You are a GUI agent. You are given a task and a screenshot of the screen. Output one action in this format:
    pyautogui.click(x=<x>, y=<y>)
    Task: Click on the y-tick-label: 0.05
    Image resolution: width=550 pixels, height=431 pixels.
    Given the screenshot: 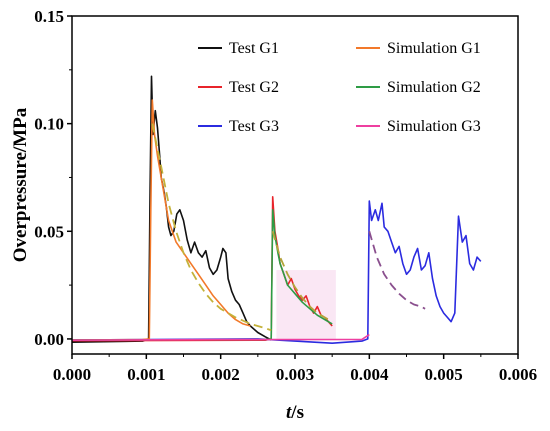 What is the action you would take?
    pyautogui.click(x=49, y=231)
    